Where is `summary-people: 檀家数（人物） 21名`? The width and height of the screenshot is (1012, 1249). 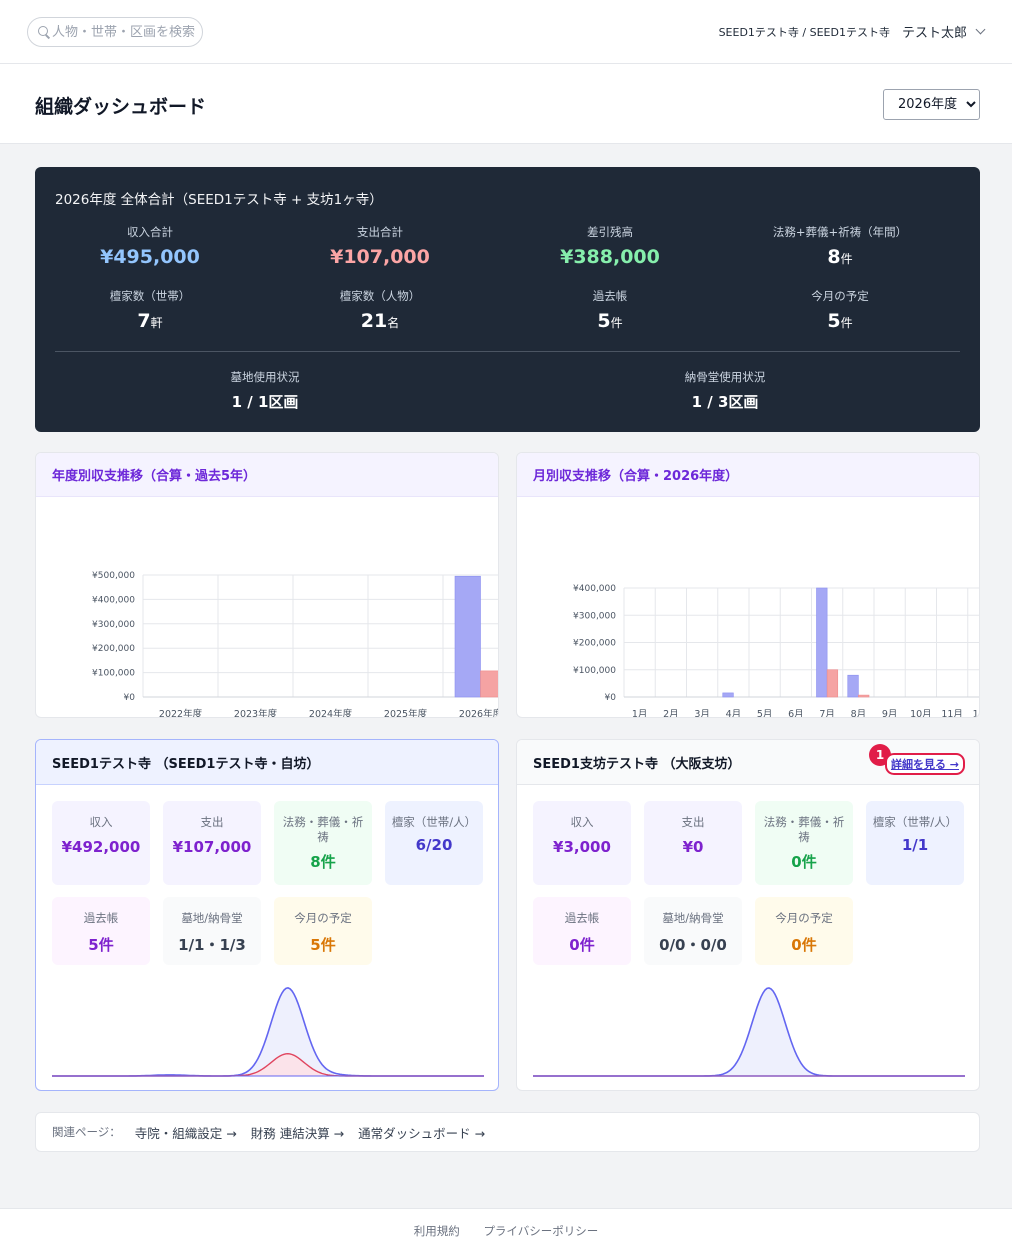 summary-people: 檀家数（人物） 21名 is located at coordinates (380, 310).